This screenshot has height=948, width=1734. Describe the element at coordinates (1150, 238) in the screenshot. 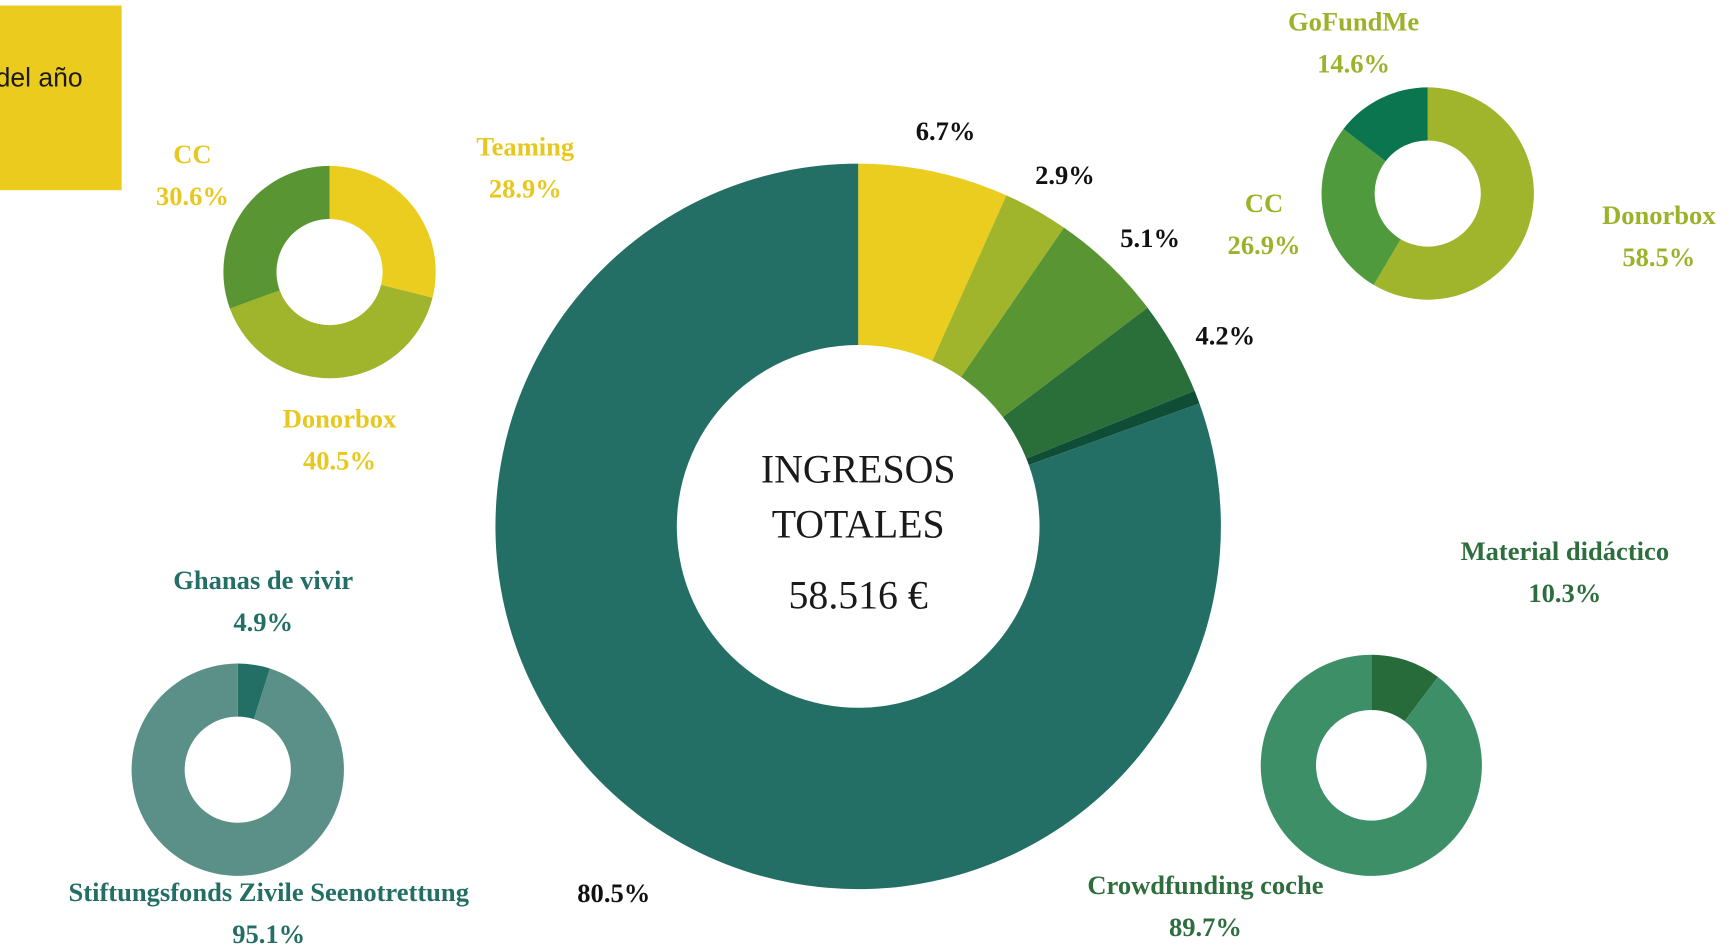

I see `segment-percent: 5.1%` at that location.